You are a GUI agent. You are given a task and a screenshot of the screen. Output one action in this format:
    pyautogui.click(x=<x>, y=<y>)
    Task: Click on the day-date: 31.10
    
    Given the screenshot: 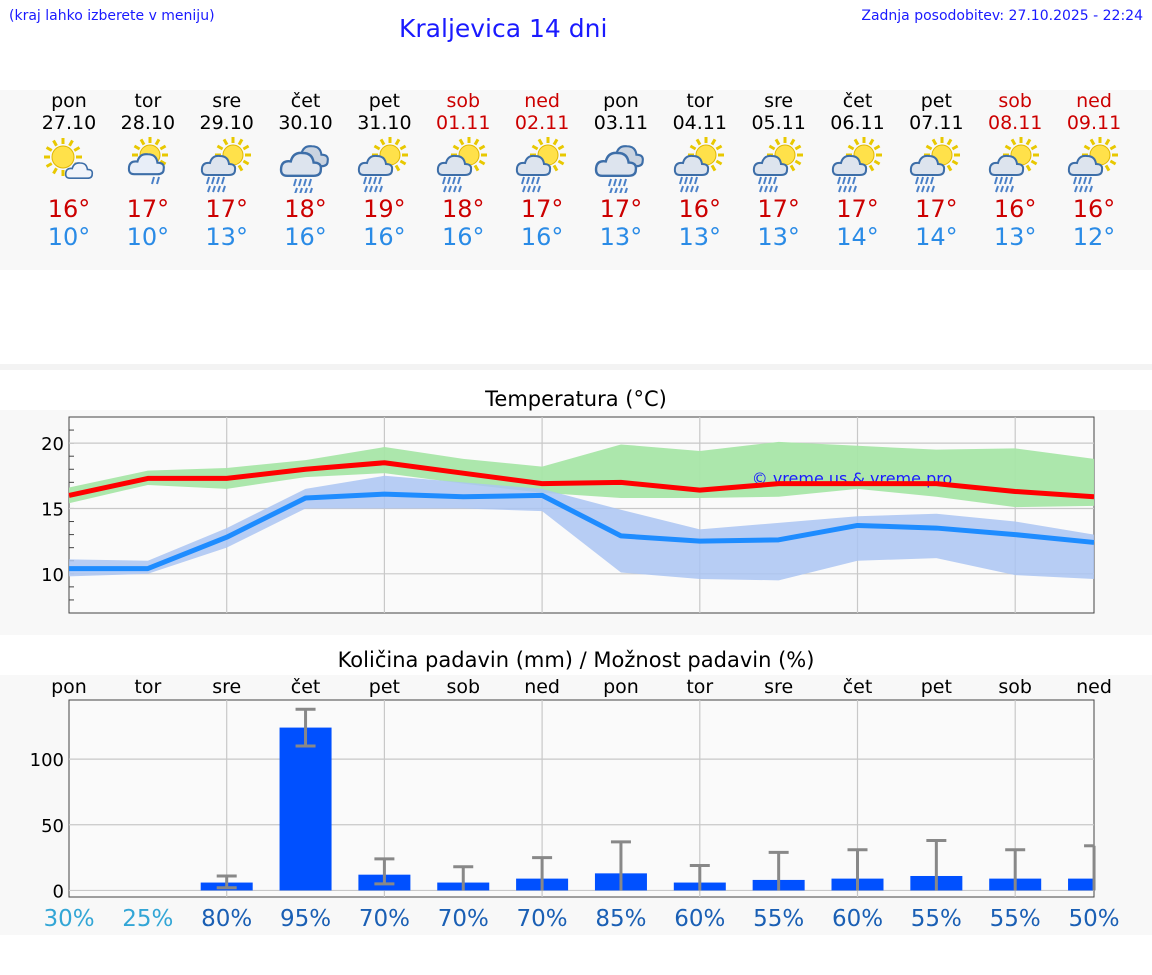 What is the action you would take?
    pyautogui.click(x=384, y=123)
    